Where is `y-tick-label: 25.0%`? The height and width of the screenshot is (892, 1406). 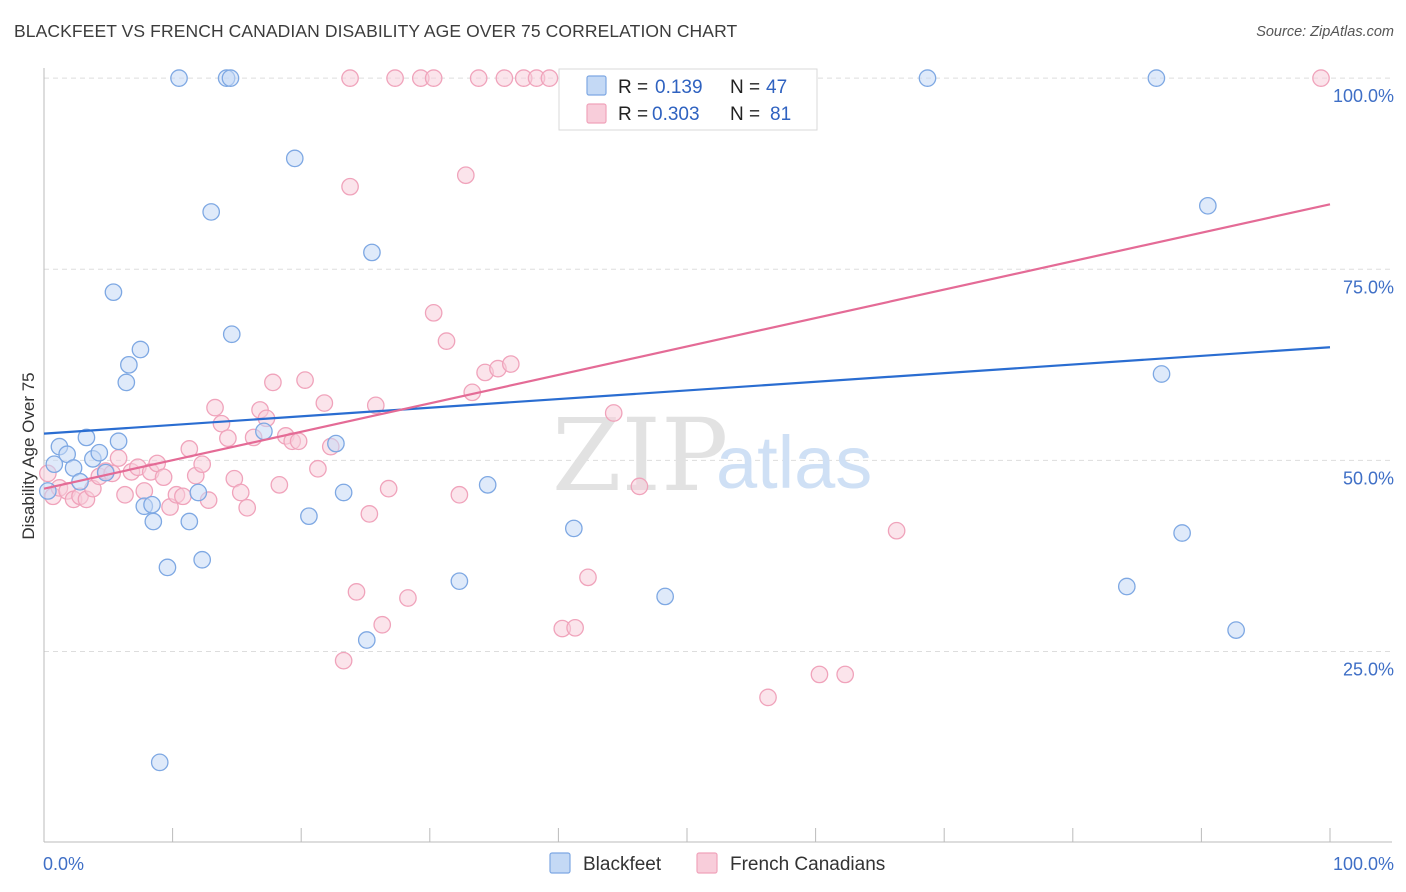
y-tick-label: 25.0% is located at coordinates (1368, 670).